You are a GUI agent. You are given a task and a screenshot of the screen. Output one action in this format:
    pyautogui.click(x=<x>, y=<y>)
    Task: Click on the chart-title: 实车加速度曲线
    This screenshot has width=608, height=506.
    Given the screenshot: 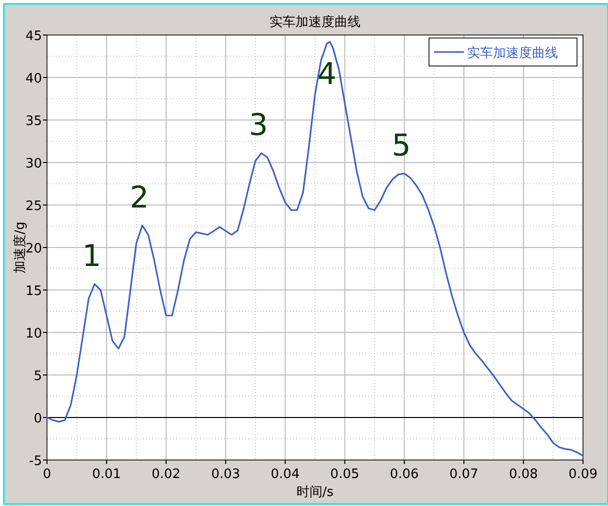 What is the action you would take?
    pyautogui.click(x=315, y=22)
    